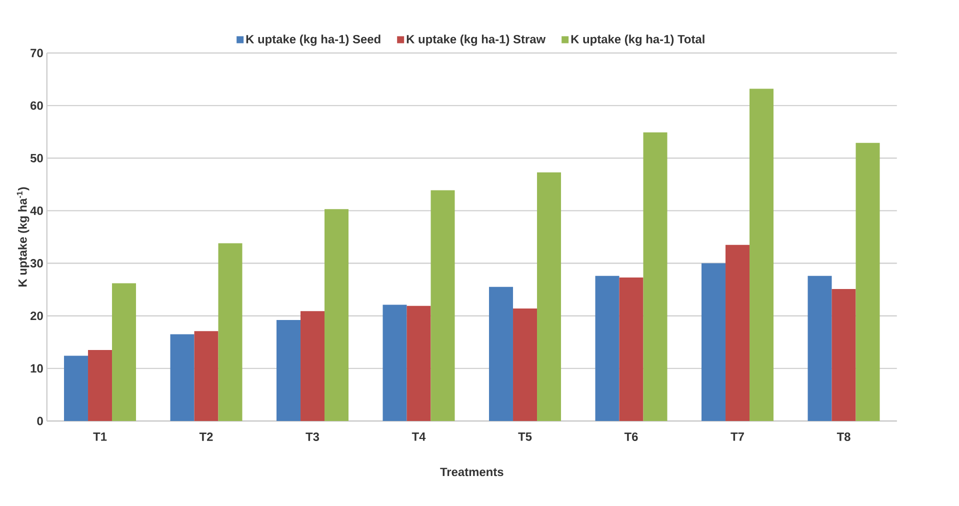  What do you see at coordinates (472, 472) in the screenshot?
I see `x-axis-title: Treatments` at bounding box center [472, 472].